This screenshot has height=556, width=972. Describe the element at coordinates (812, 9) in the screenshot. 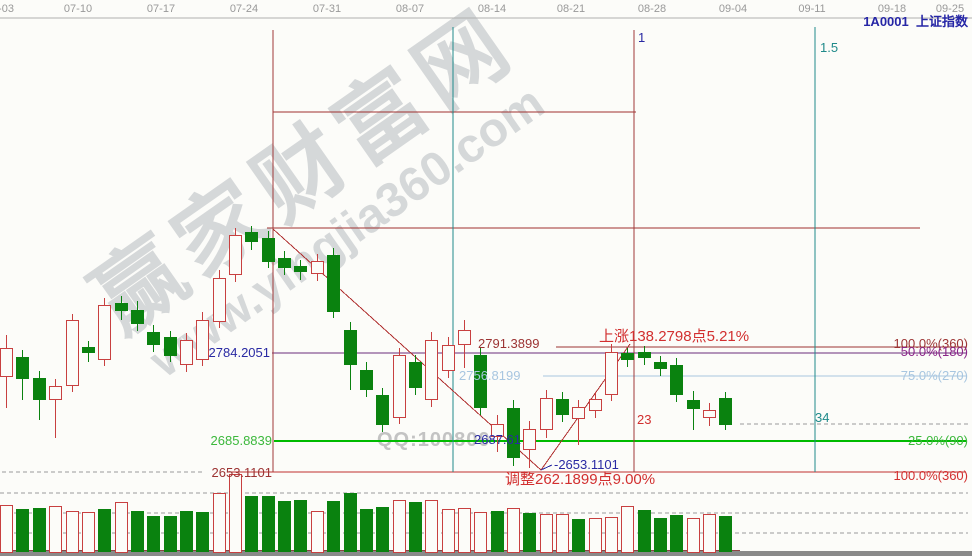

I see `date-label: 09-11` at that location.